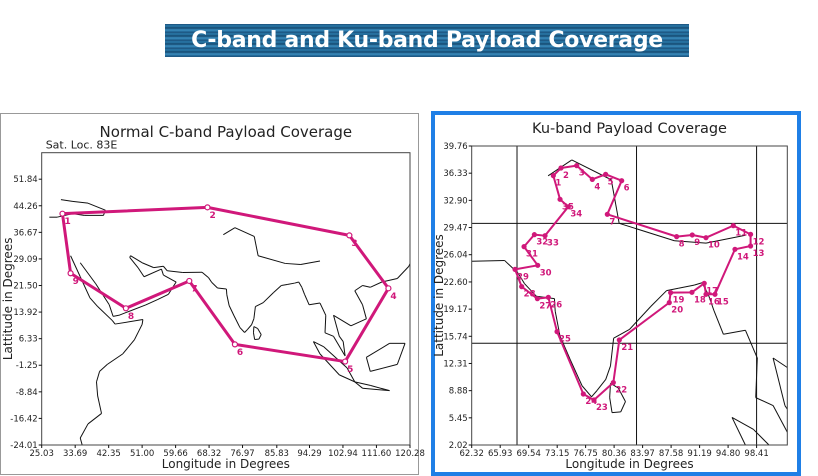 Image resolution: width=818 pixels, height=476 pixels. What do you see at coordinates (545, 307) in the screenshot?
I see `point-label: 27` at bounding box center [545, 307].